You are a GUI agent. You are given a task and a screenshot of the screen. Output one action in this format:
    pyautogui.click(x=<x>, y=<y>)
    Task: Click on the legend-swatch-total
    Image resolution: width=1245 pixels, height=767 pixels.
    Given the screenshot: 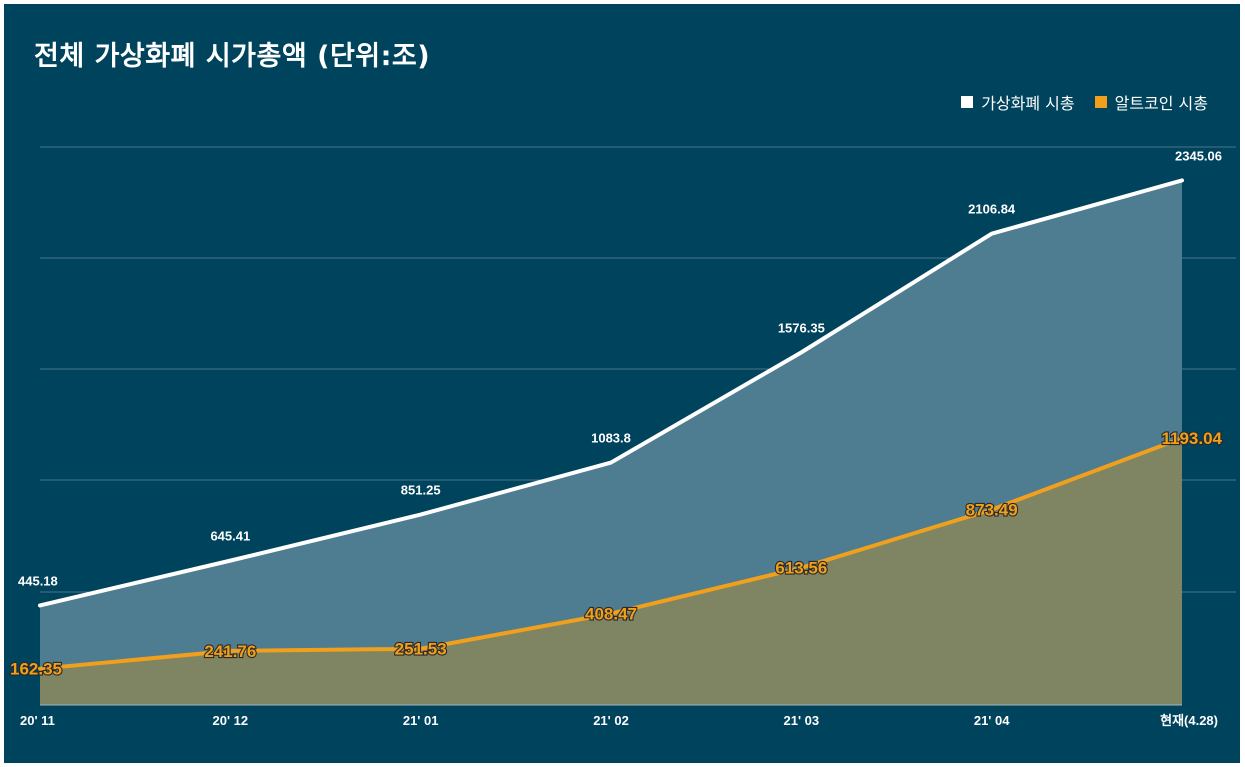 What is the action you would take?
    pyautogui.click(x=967, y=102)
    